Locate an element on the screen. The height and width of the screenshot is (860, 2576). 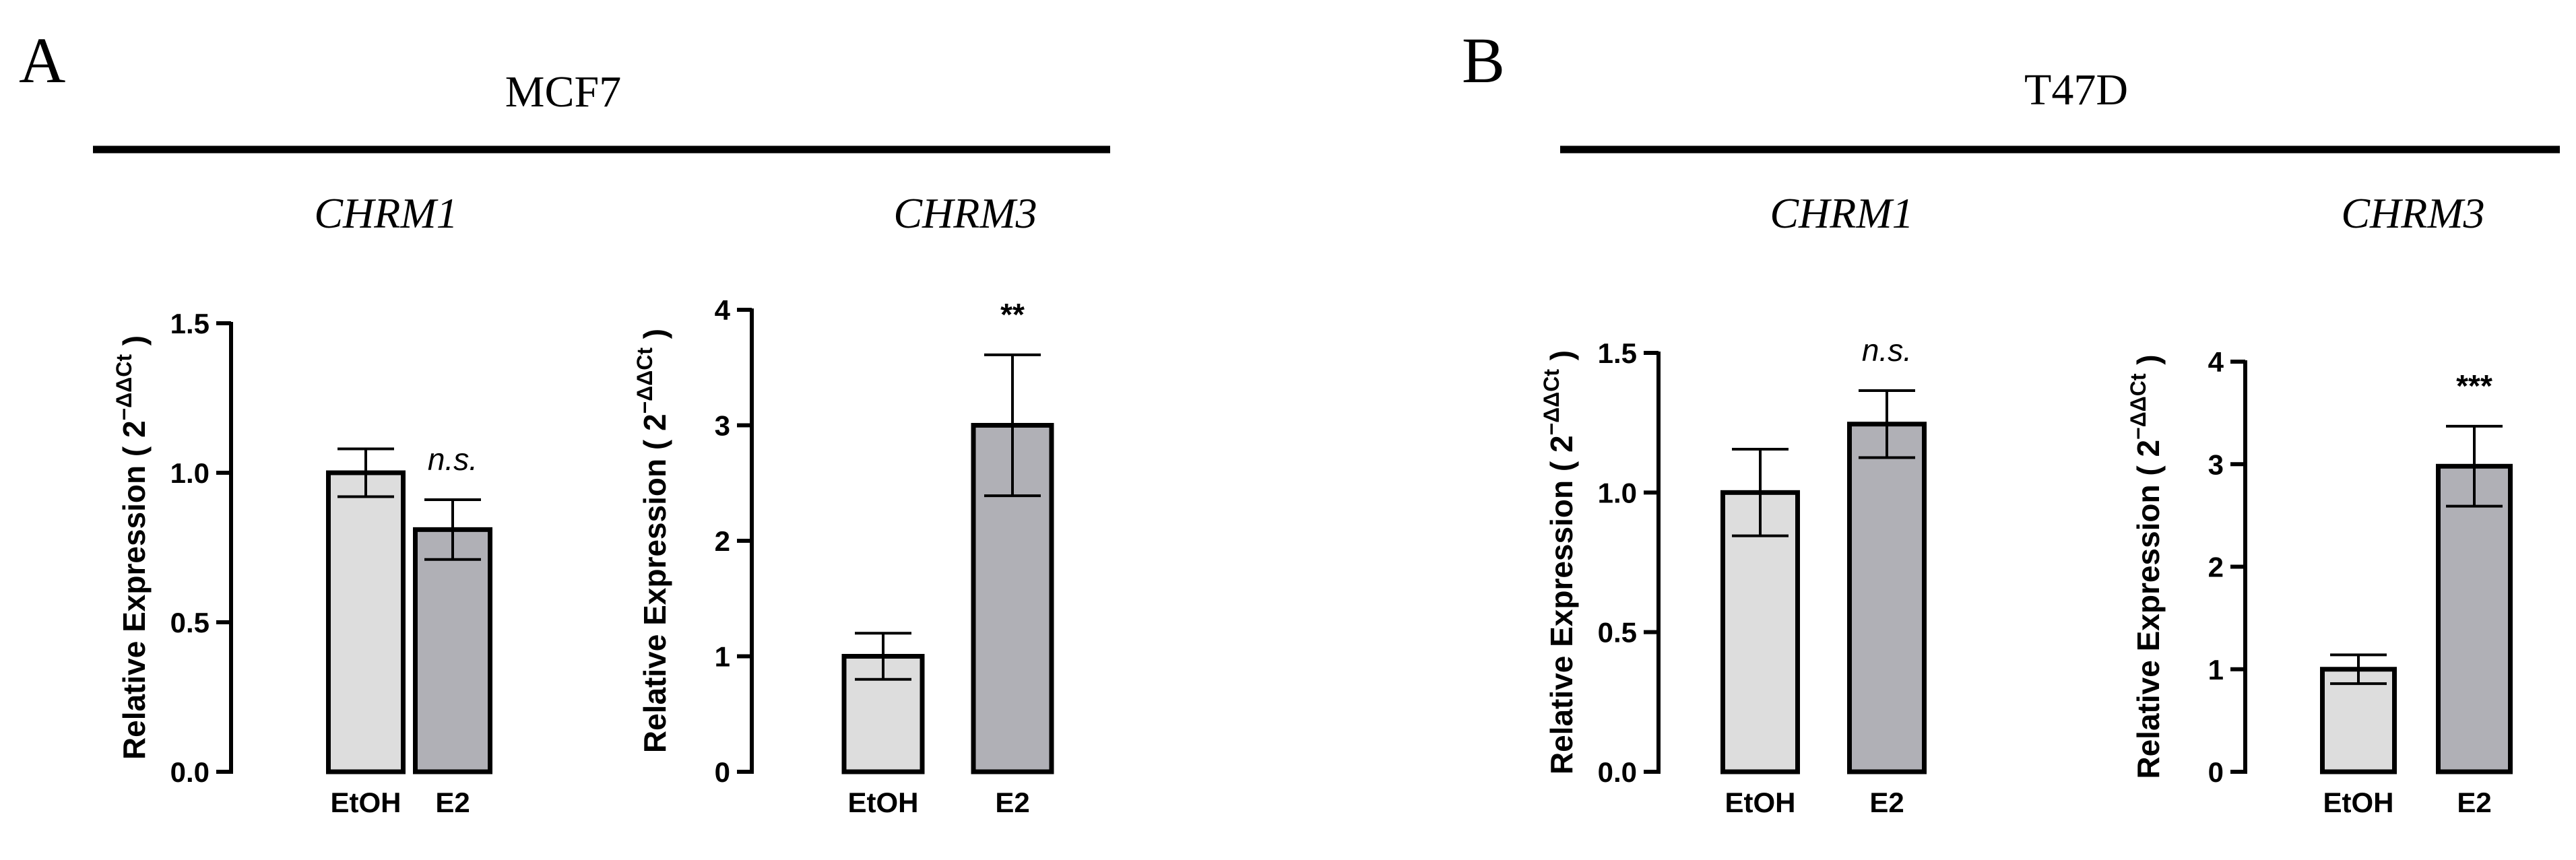
panel-a-header: A MCF7 is located at coordinates (564, 89).